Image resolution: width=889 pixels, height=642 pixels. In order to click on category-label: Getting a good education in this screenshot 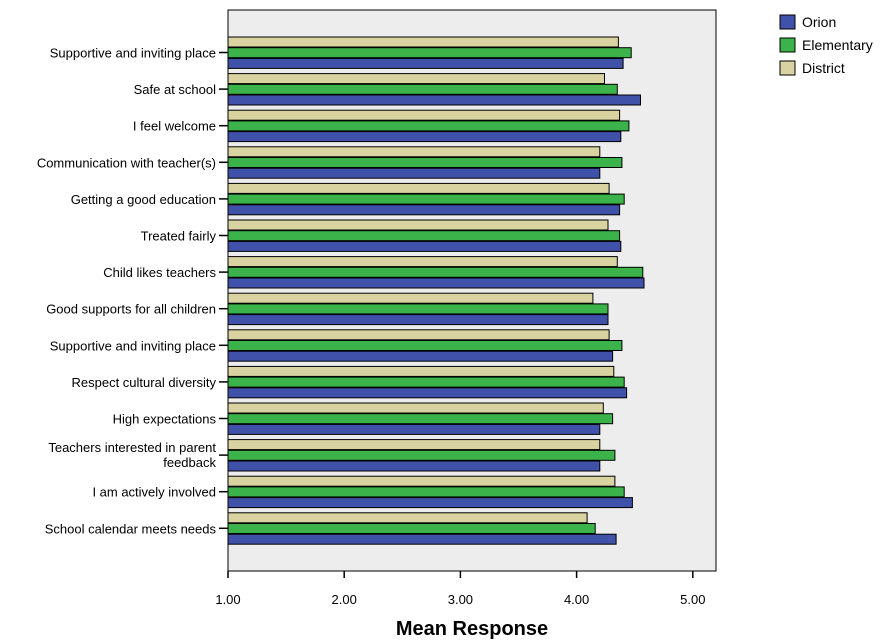, I will do `click(143, 199)`.